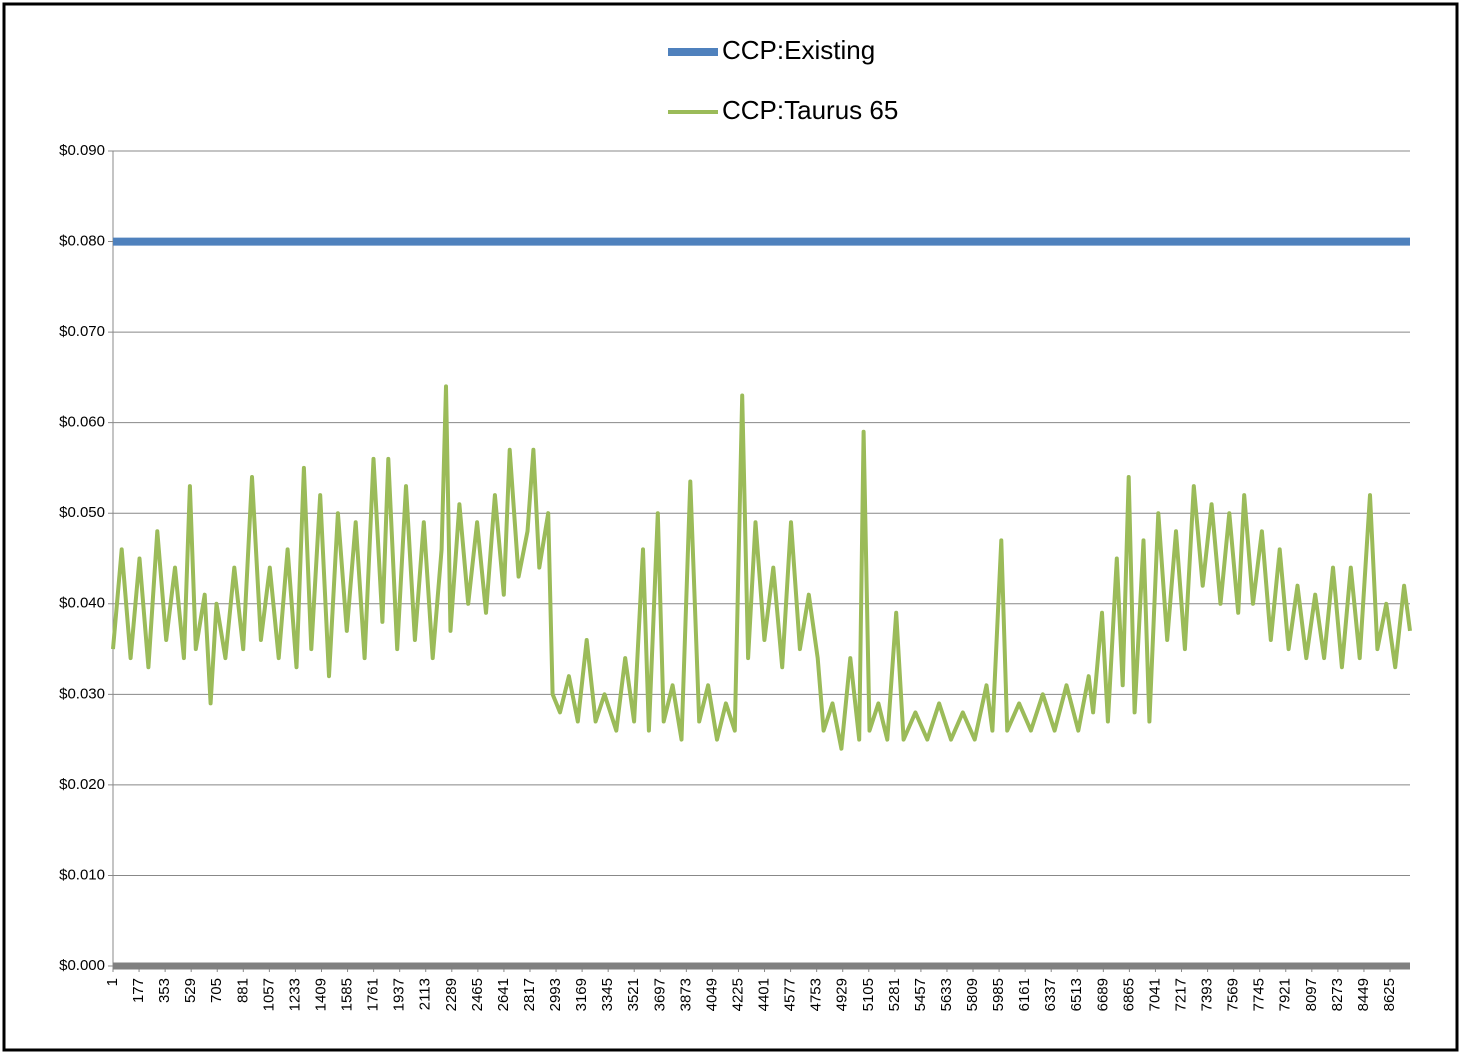 The image size is (1464, 1055). I want to click on x-tick-label: 1, so click(112, 982).